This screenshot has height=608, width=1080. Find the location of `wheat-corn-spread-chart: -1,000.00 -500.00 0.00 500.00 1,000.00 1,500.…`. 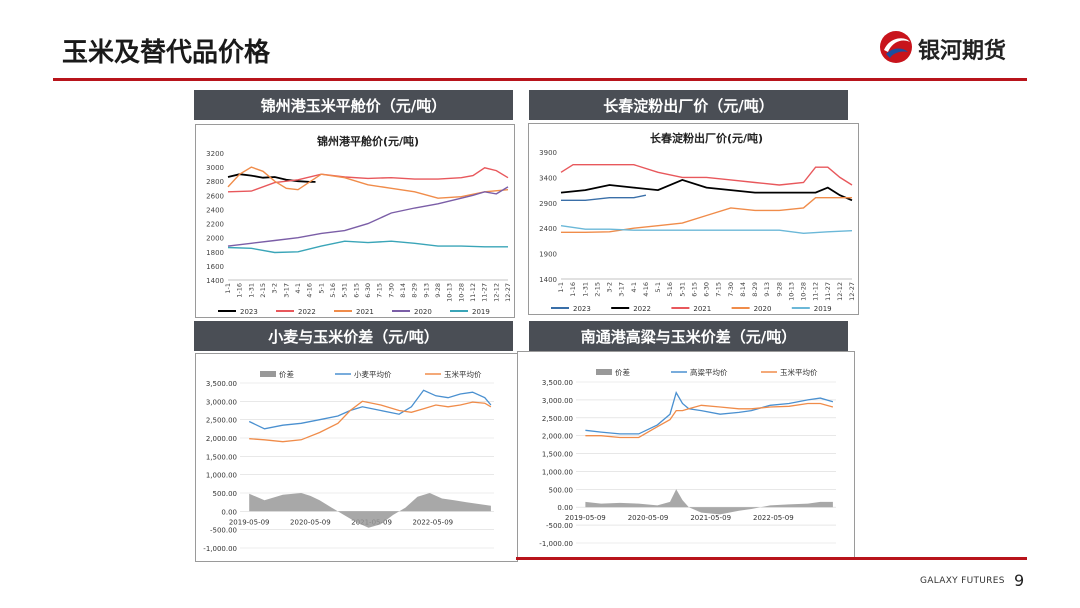

wheat-corn-spread-chart: -1,000.00 -500.00 0.00 500.00 1,000.00 1,500.… is located at coordinates (348, 461).